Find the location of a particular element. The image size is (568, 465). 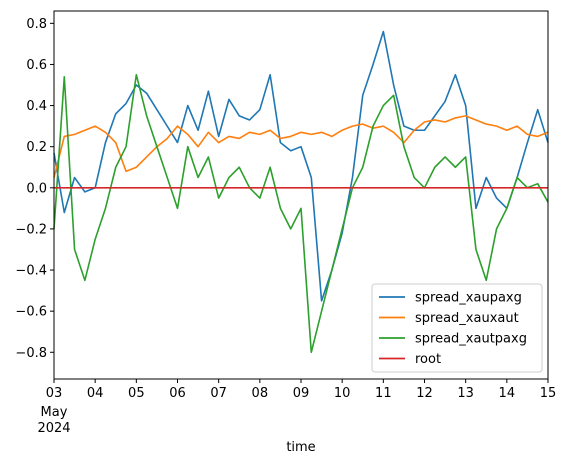

legend-label: spread_xaupaxg is located at coordinates (468, 298).